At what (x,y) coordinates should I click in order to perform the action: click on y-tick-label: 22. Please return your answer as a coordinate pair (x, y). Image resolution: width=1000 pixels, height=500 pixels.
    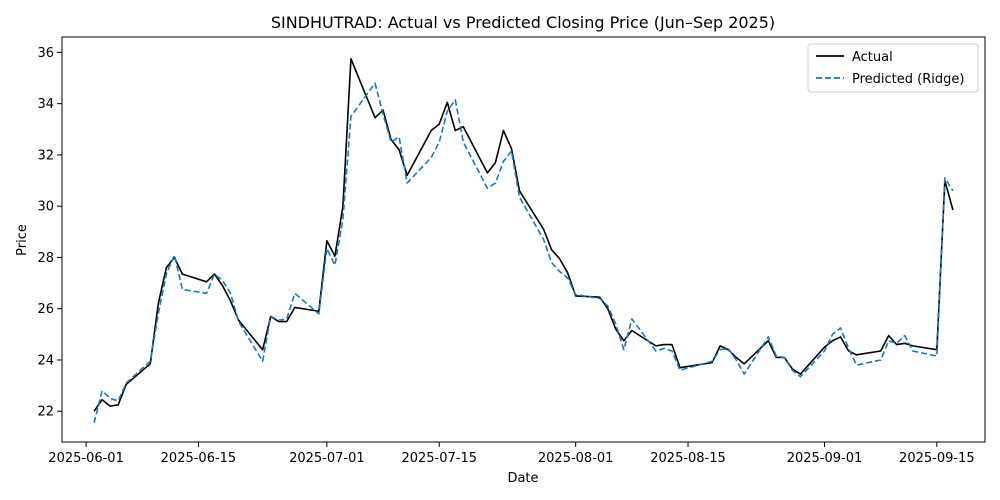
    Looking at the image, I should click on (45, 412).